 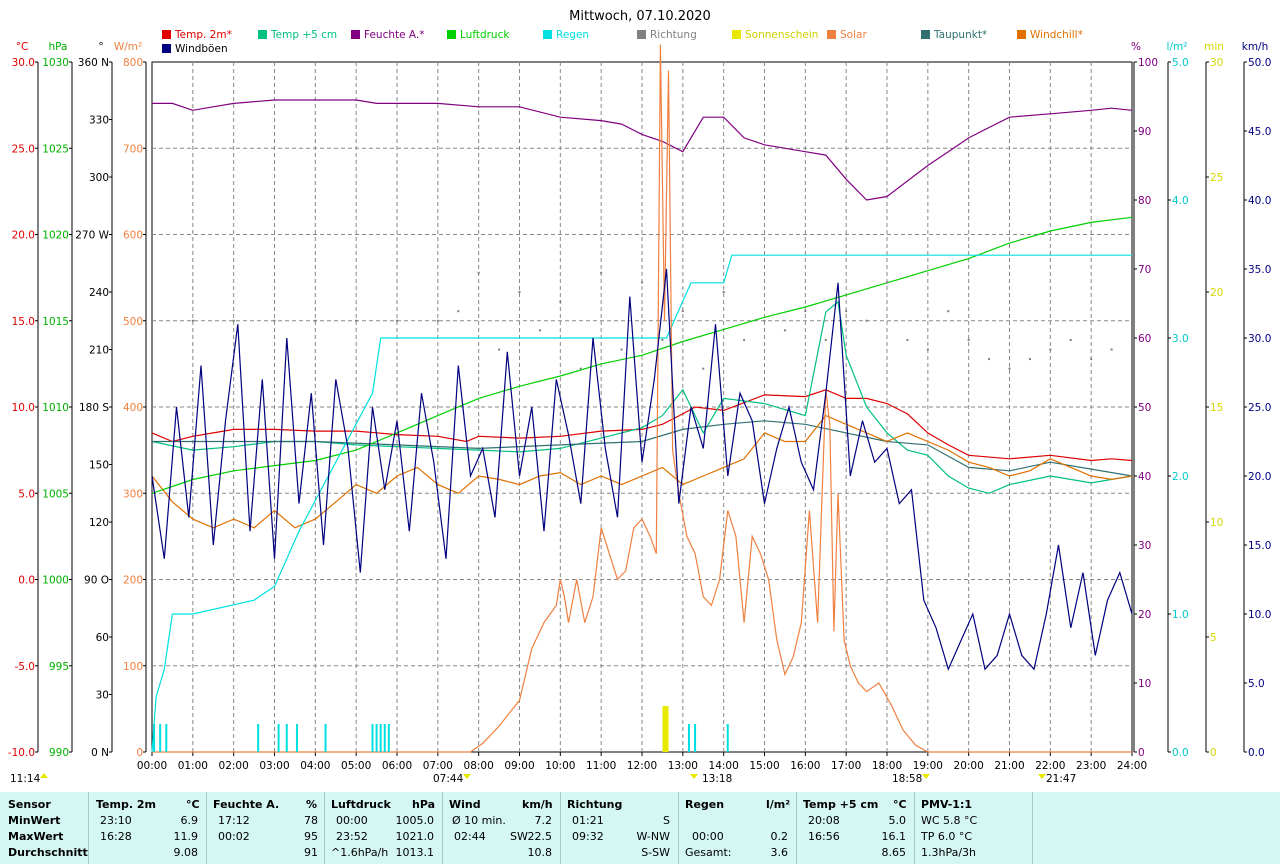 What do you see at coordinates (126, 804) in the screenshot?
I see `stats-temp2m-title: Temp. 2m` at bounding box center [126, 804].